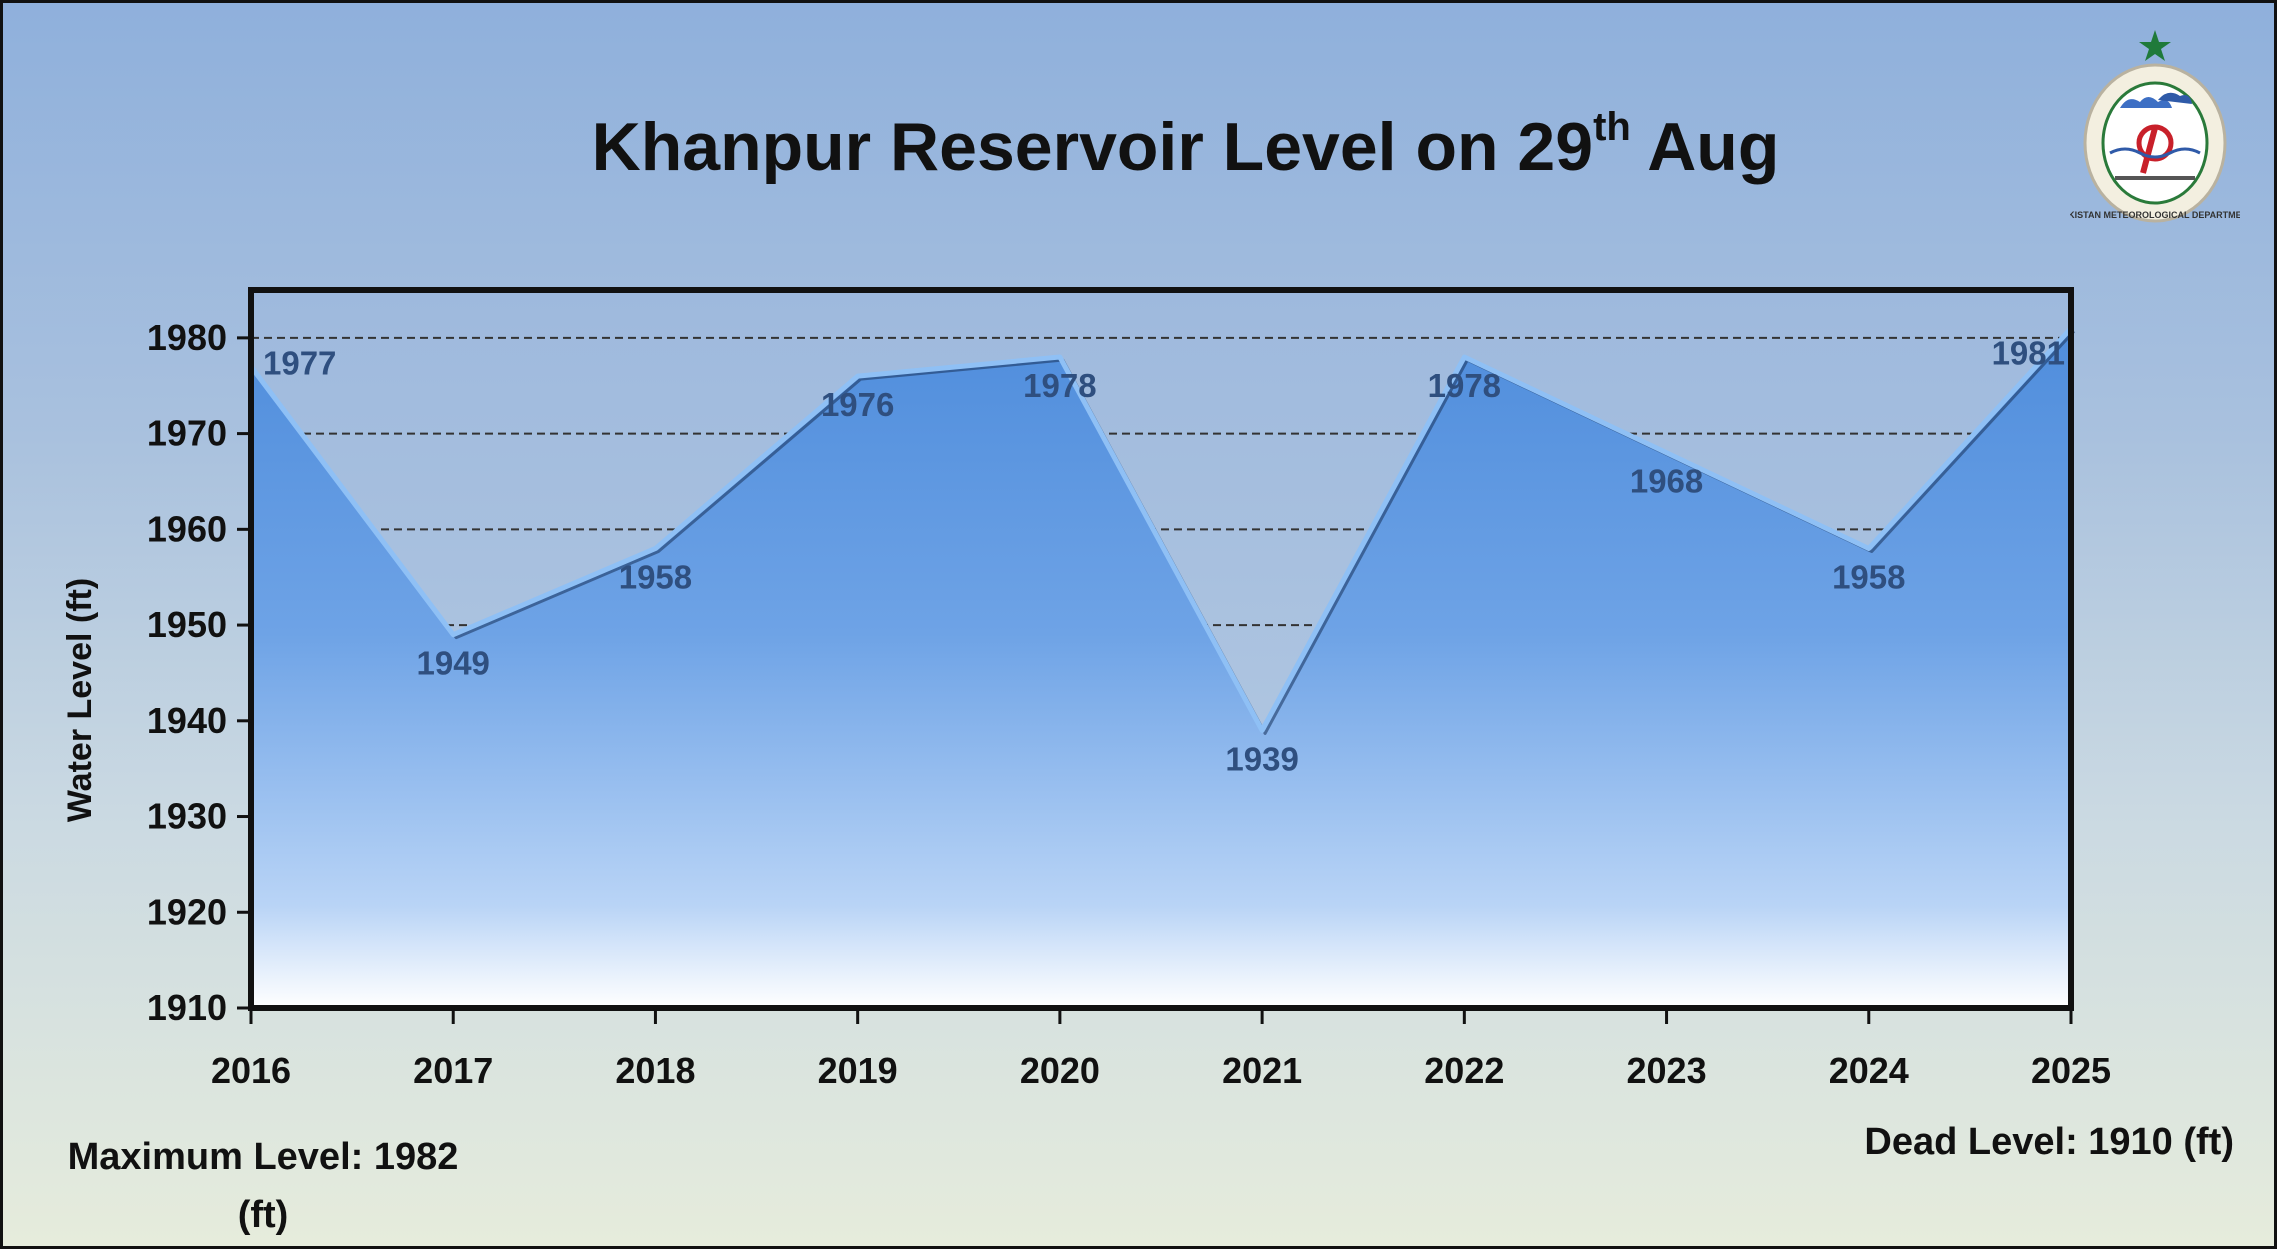  Describe the element at coordinates (2155, 215) in the screenshot. I see `logo-text: PAKISTAN METEOROLOGICAL DEPARTMENT` at that location.